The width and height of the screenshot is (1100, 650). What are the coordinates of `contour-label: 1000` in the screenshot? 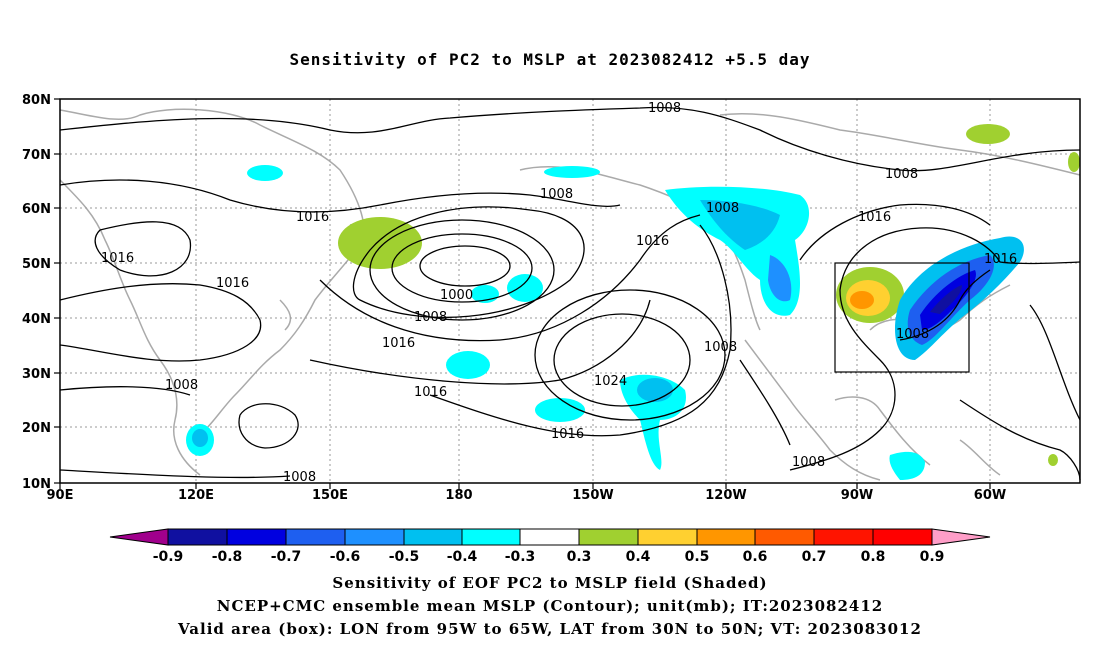 It's located at (456, 295).